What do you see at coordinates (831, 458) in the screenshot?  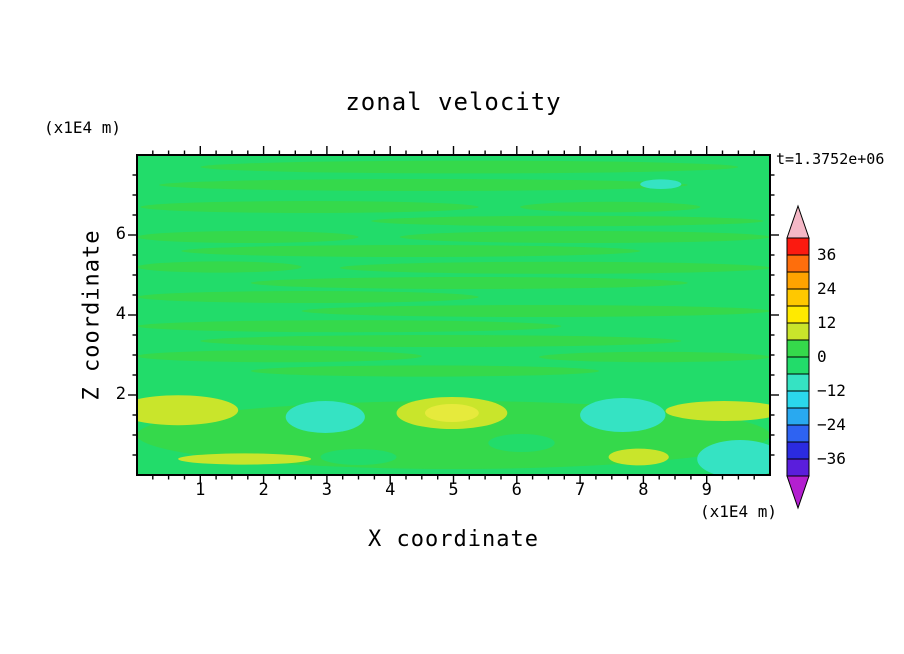 I see `colorbar-label: −36` at bounding box center [831, 458].